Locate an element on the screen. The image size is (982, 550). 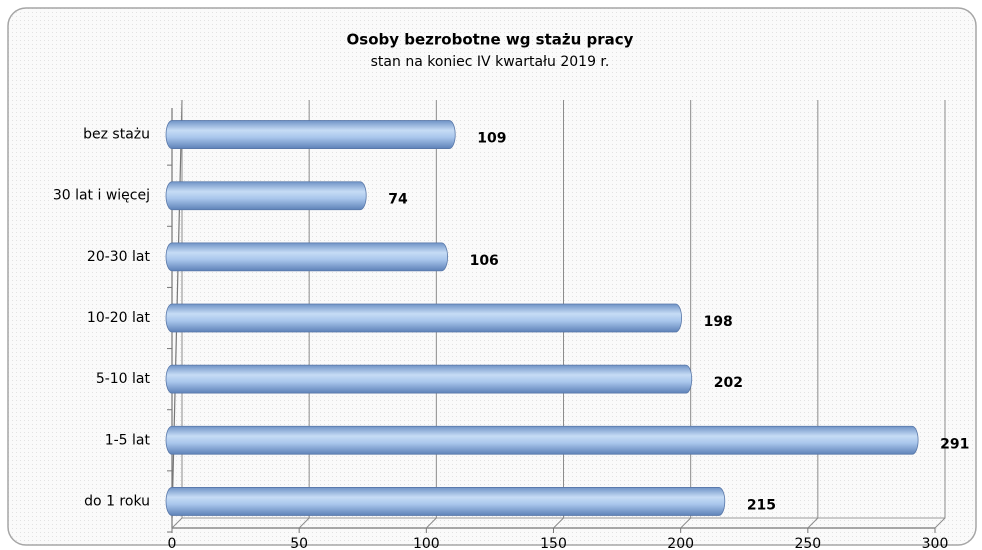
y-tick-label: bez stażu is located at coordinates (116, 135).